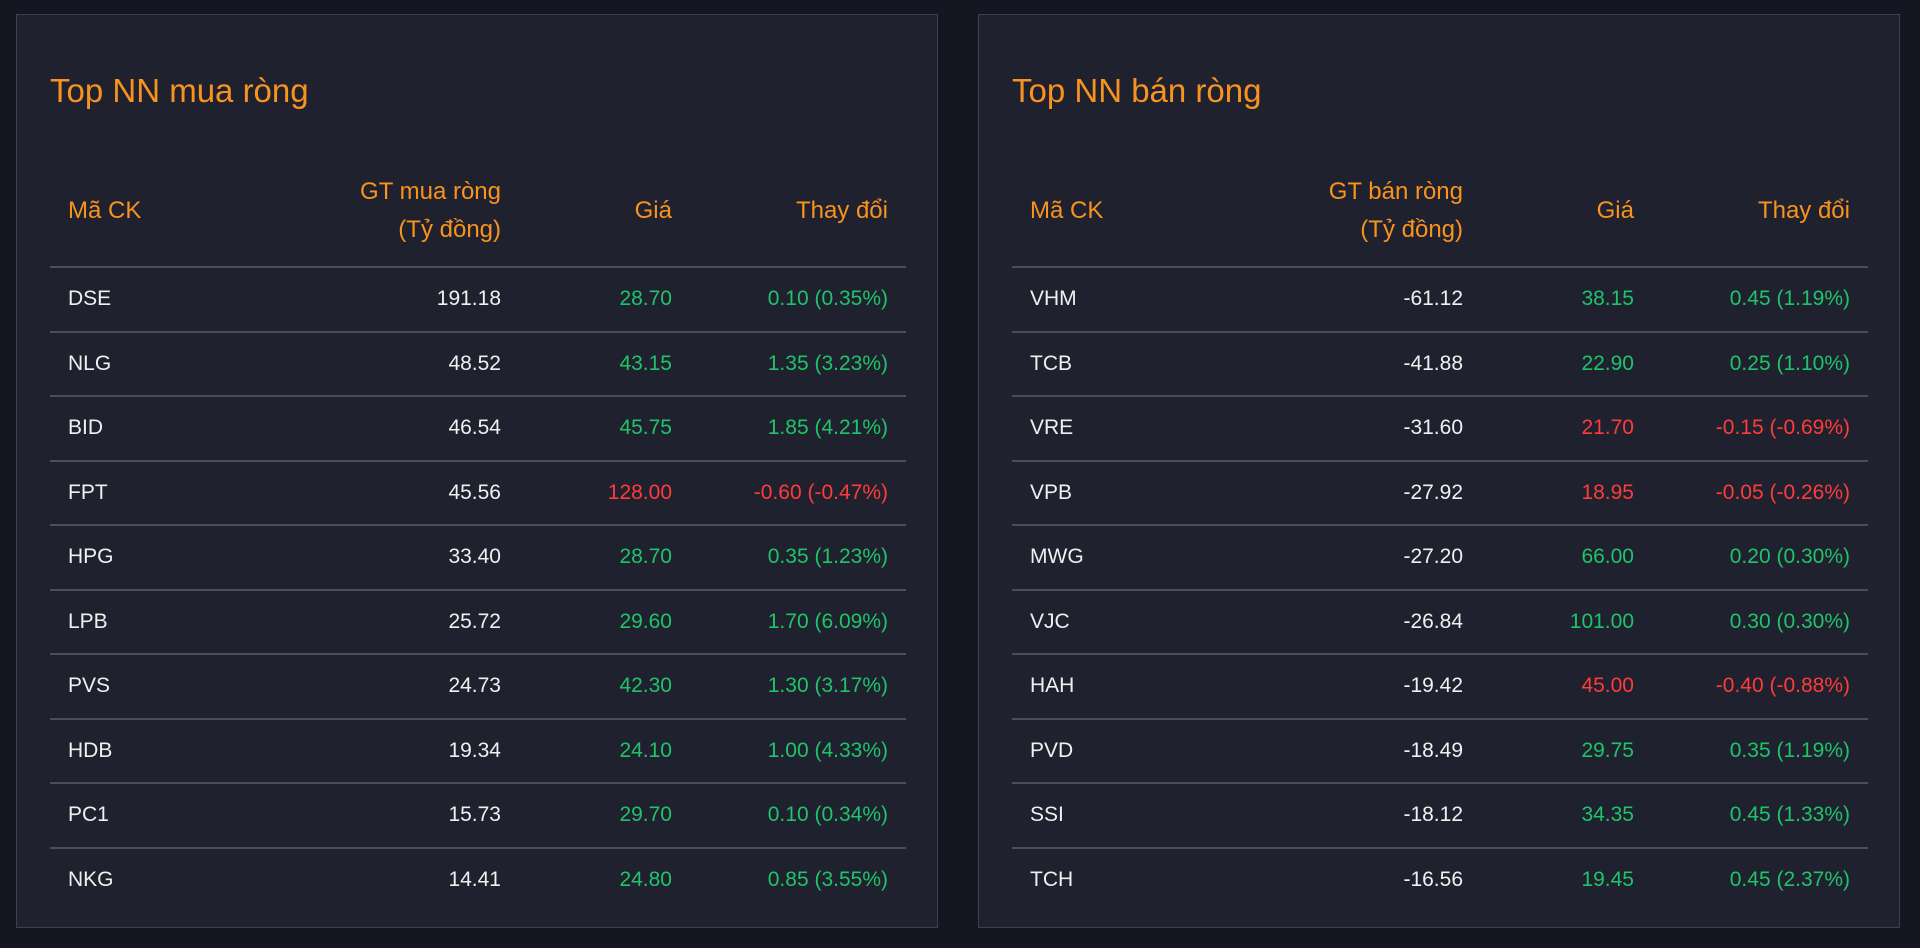 This screenshot has height=948, width=1920. Describe the element at coordinates (369, 364) in the screenshot. I see `net-value: 48.52` at that location.